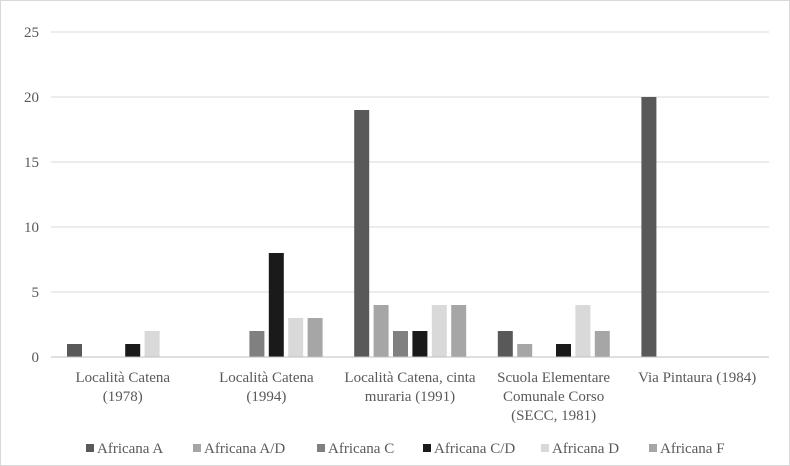 The image size is (790, 466). Describe the element at coordinates (31, 33) in the screenshot. I see `y-tick-label: 25` at that location.